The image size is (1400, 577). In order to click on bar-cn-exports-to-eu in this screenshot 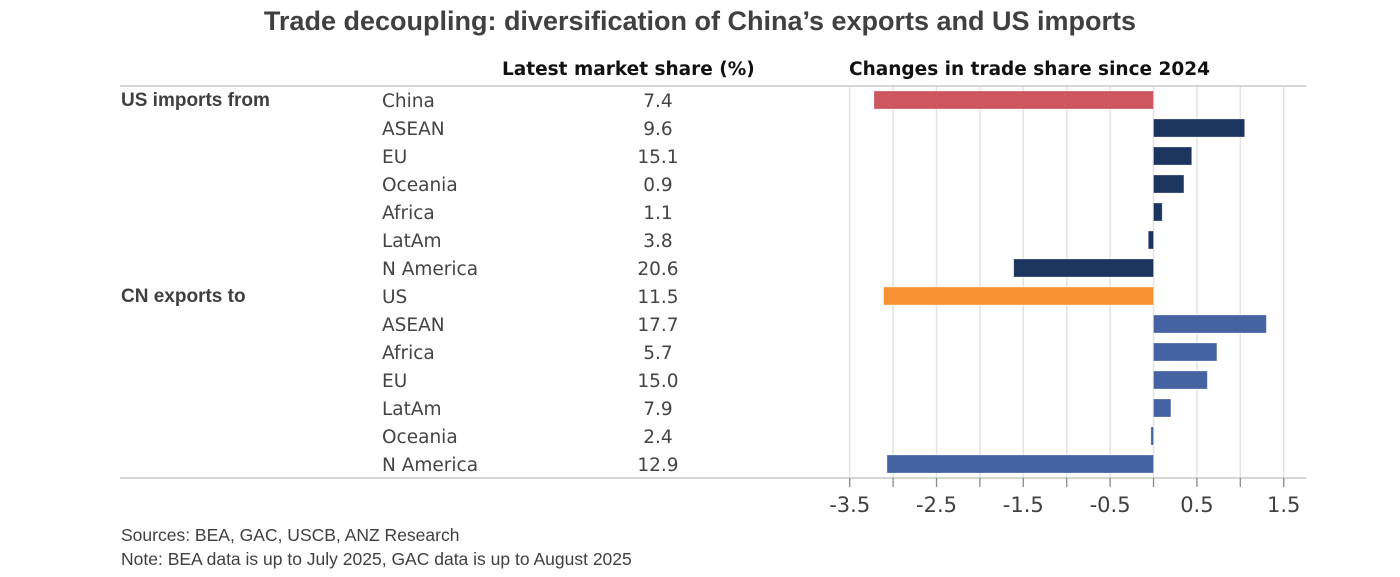, I will do `click(1180, 380)`.